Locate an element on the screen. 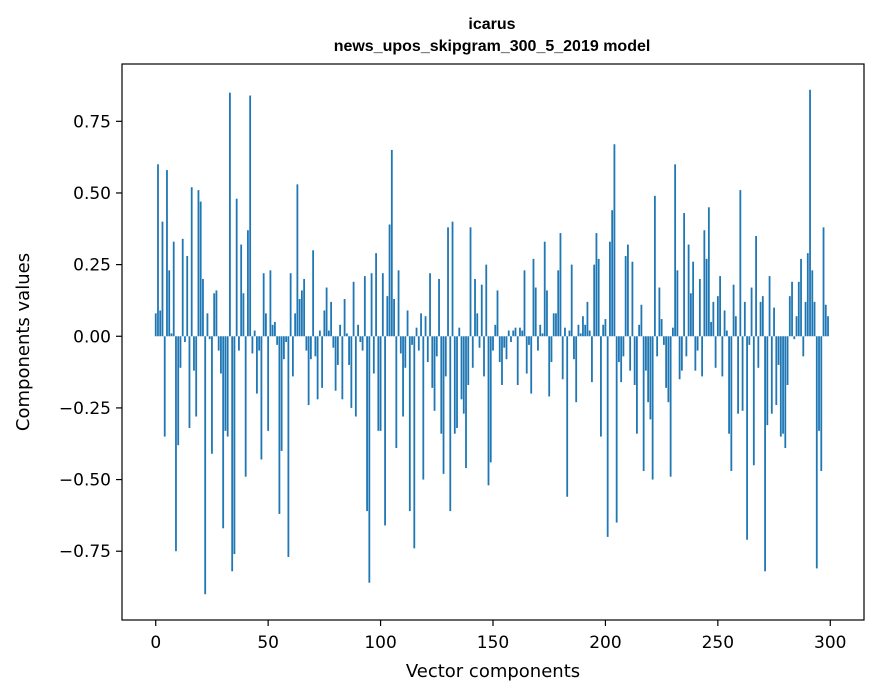  y-tick-label: 0.75 is located at coordinates (92, 122).